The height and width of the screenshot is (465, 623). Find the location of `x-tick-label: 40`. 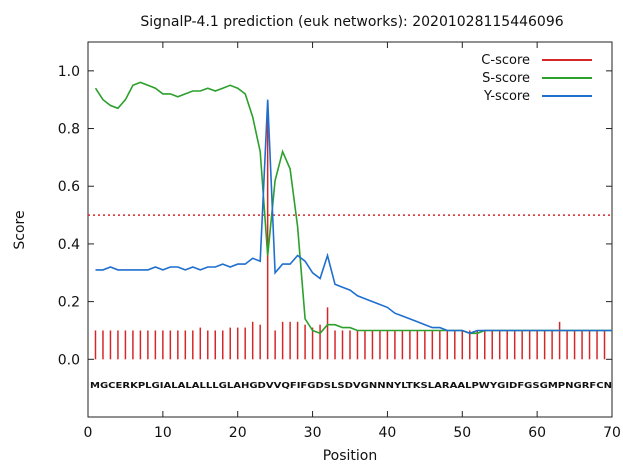

x-tick-label: 40 is located at coordinates (388, 433).